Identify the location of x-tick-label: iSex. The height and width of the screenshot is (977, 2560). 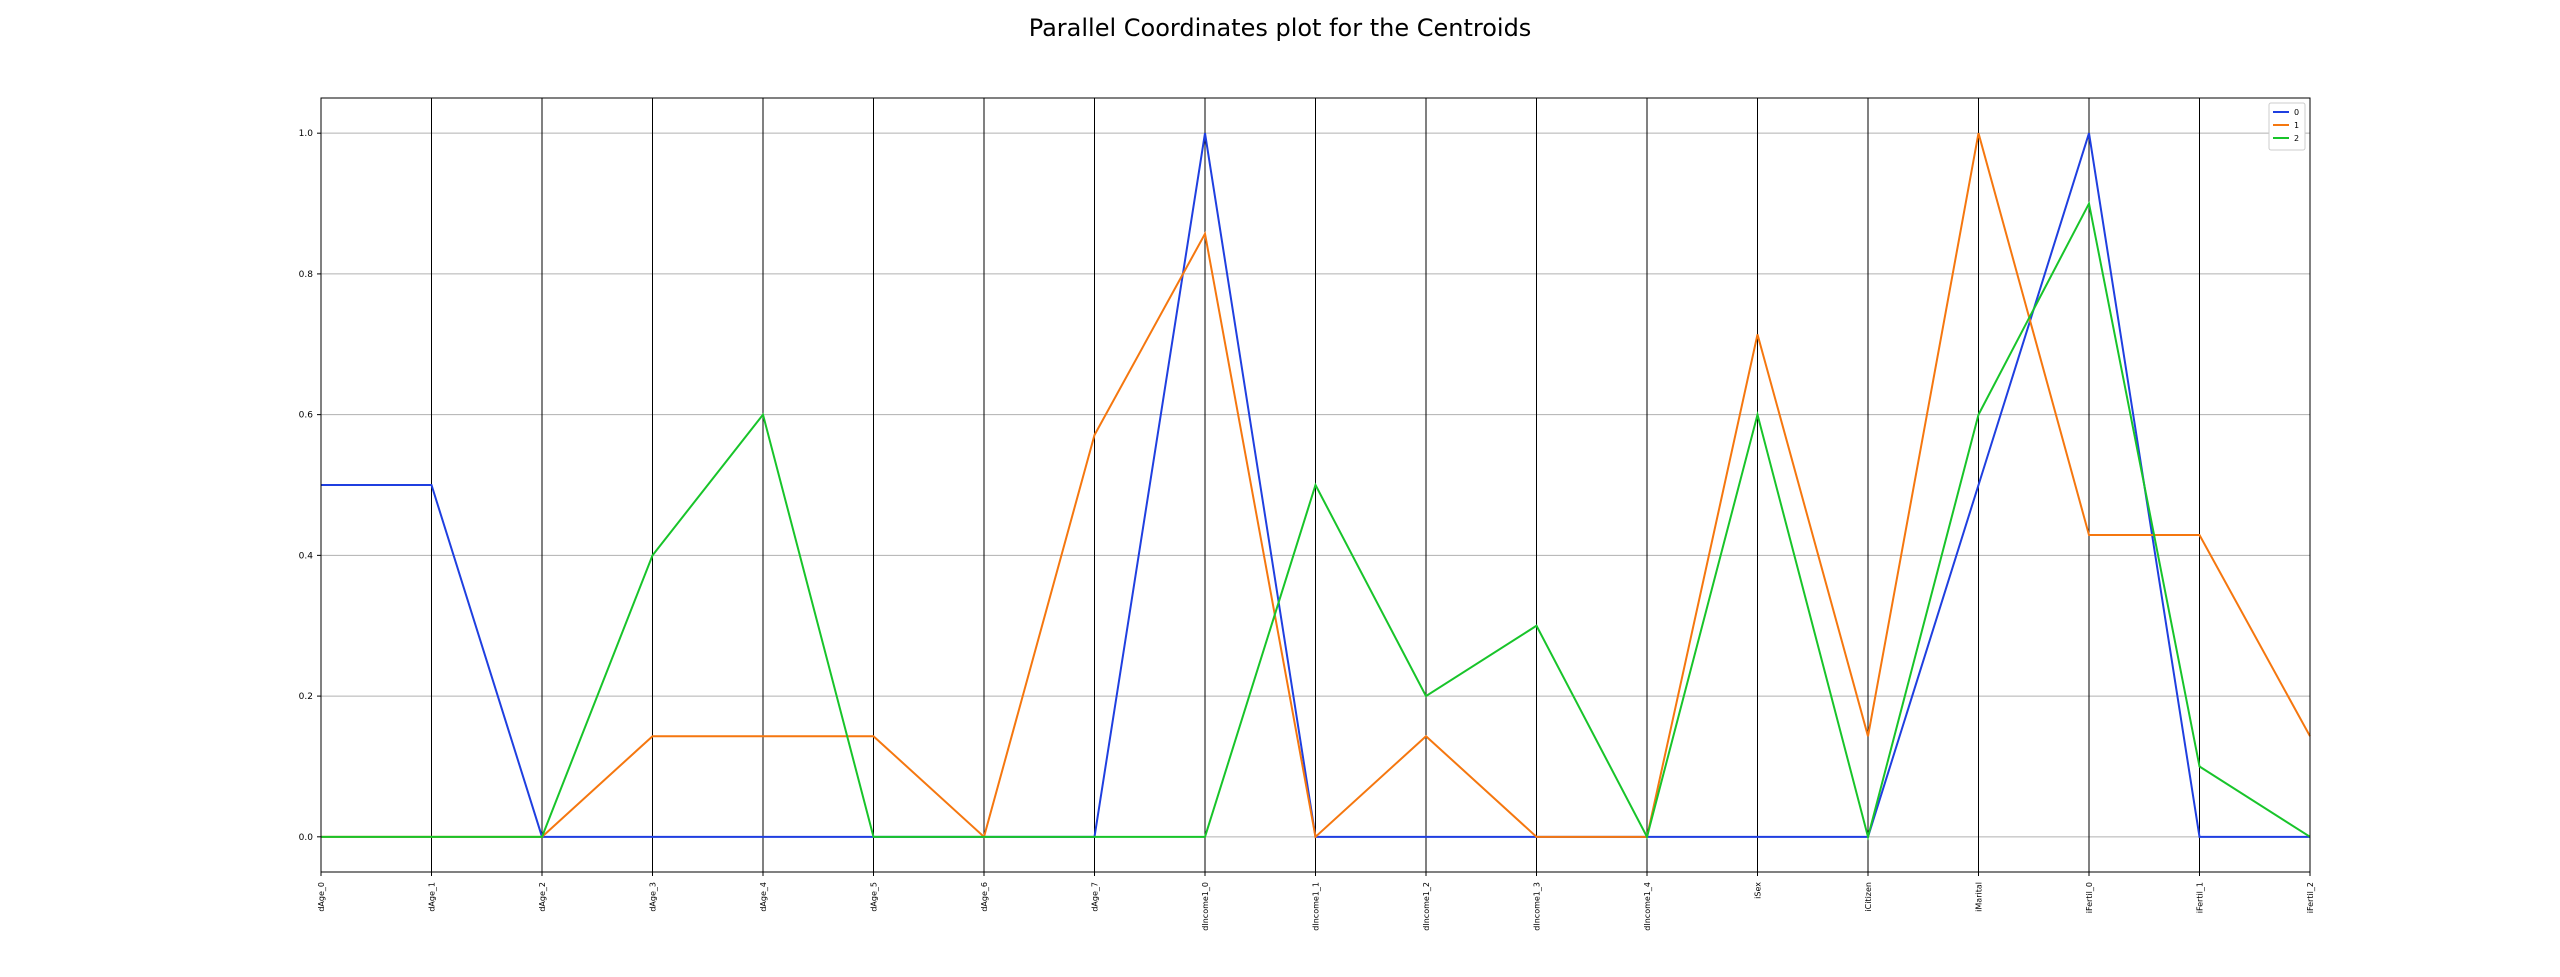
(1758, 890).